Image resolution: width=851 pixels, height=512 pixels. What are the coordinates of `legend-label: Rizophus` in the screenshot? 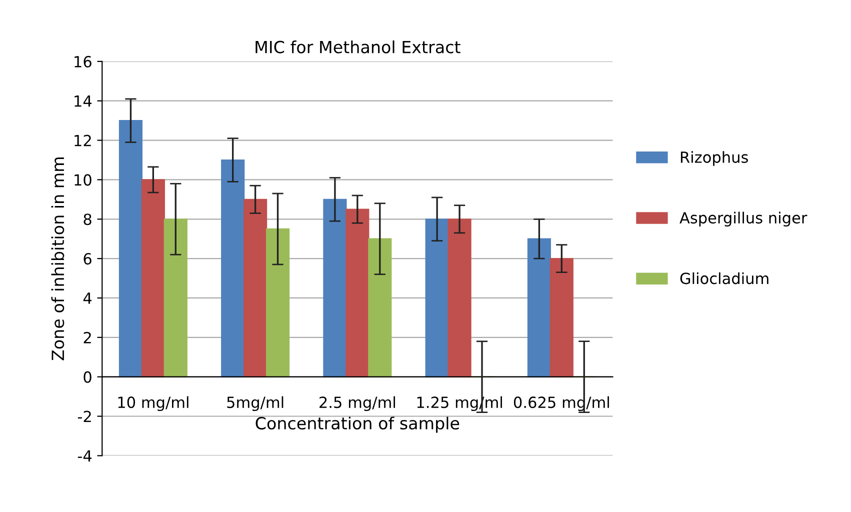 It's located at (714, 158).